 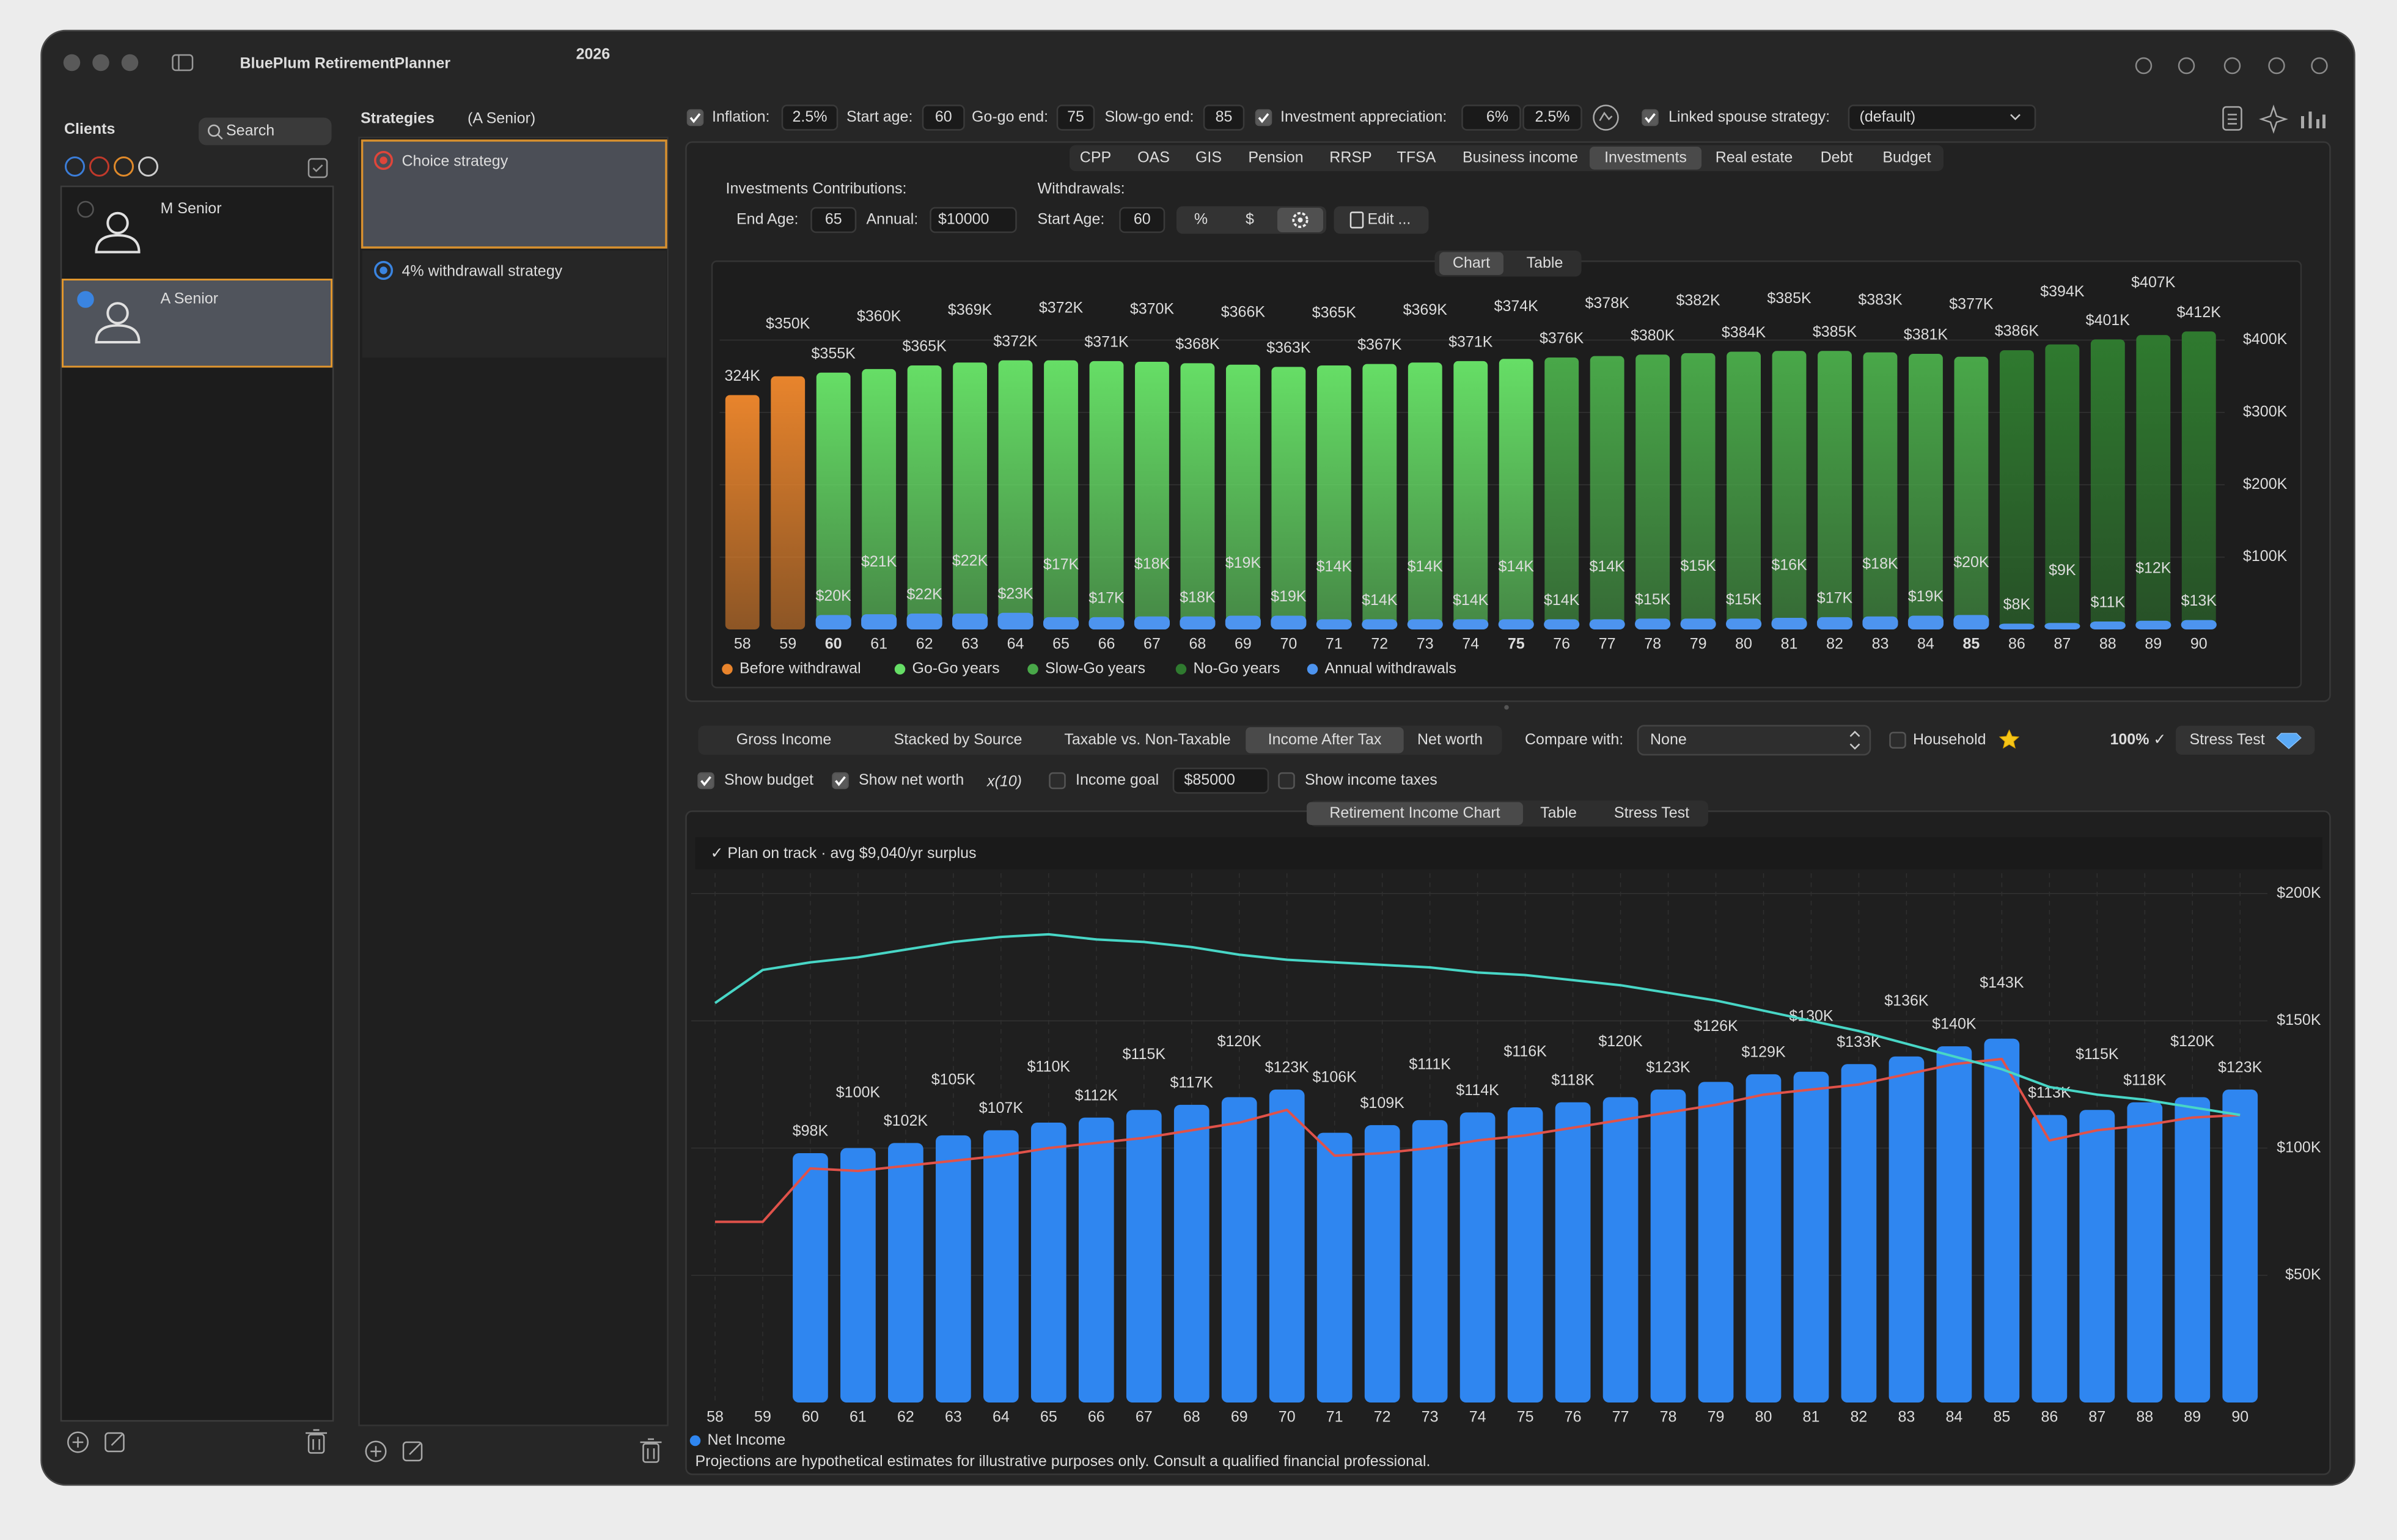 What do you see at coordinates (1646, 157) in the screenshot?
I see `tab: Investments` at bounding box center [1646, 157].